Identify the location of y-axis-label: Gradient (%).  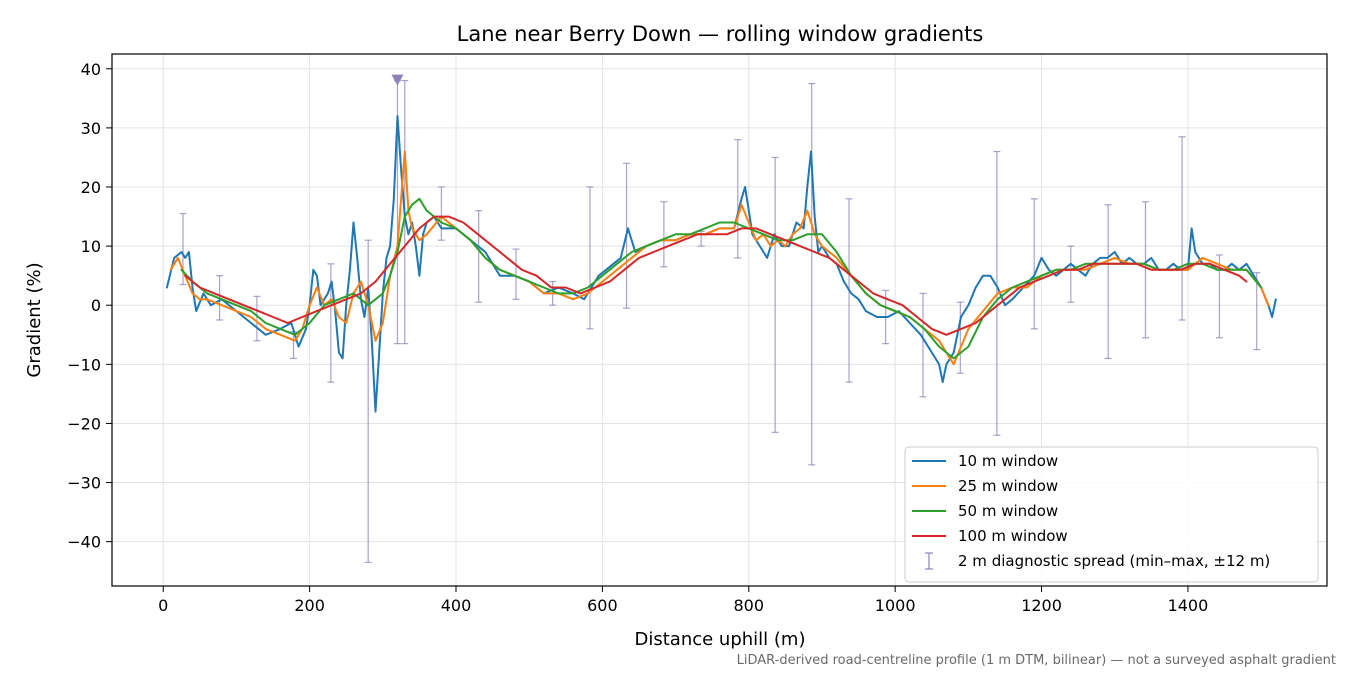
(34, 319).